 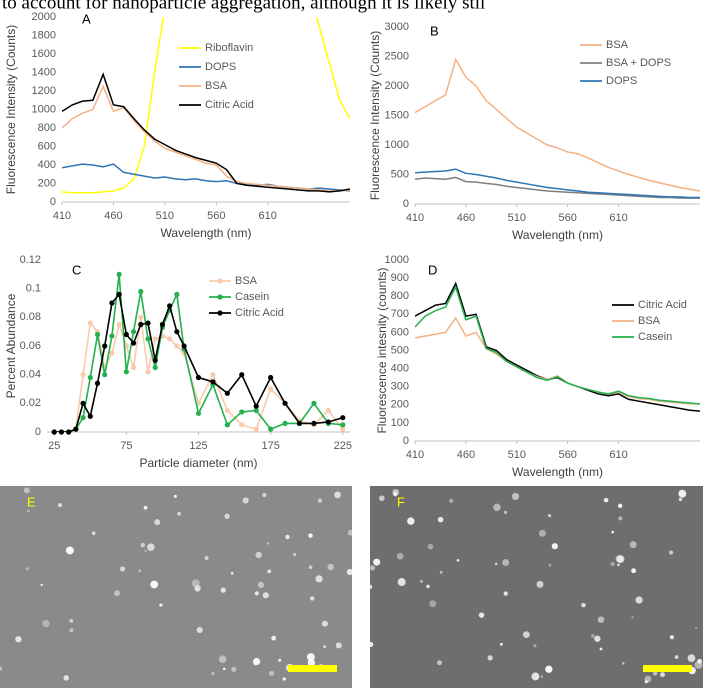 What do you see at coordinates (343, 446) in the screenshot?
I see `x-tick-label: 225` at bounding box center [343, 446].